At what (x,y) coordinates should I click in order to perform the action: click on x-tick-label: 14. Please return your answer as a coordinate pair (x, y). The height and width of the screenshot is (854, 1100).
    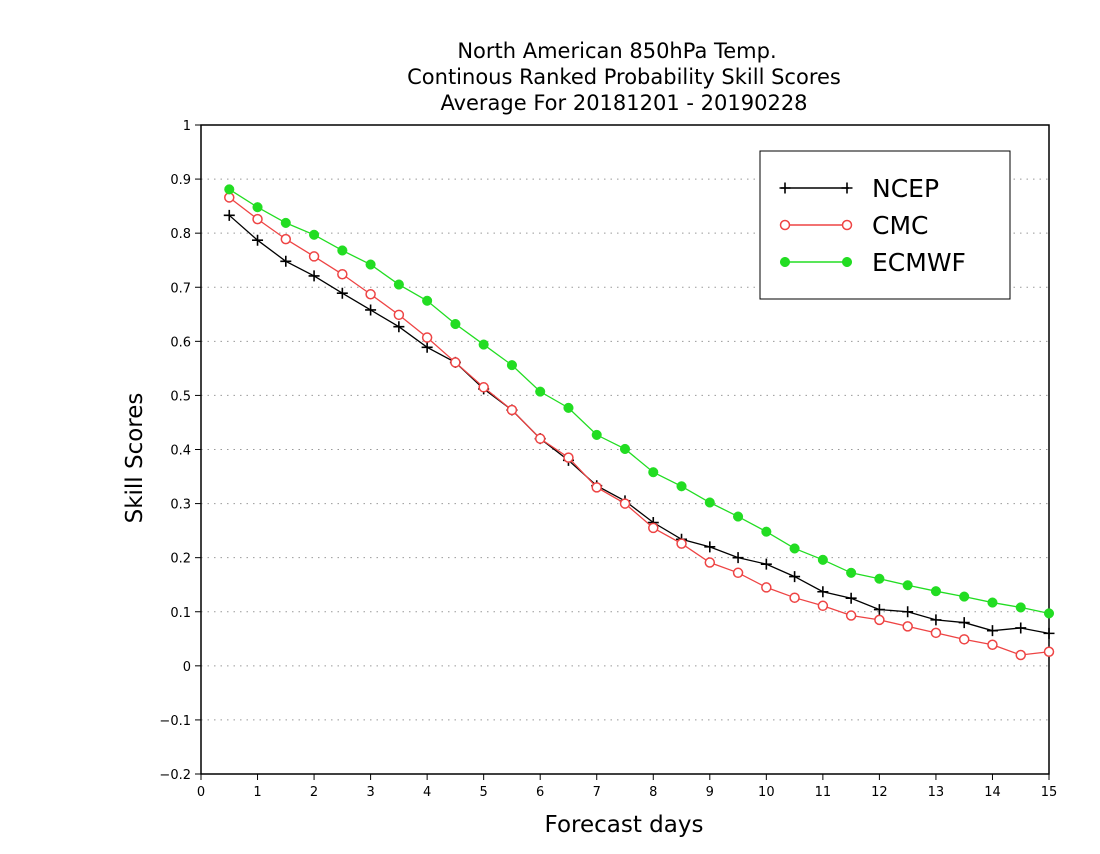
    Looking at the image, I should click on (992, 792).